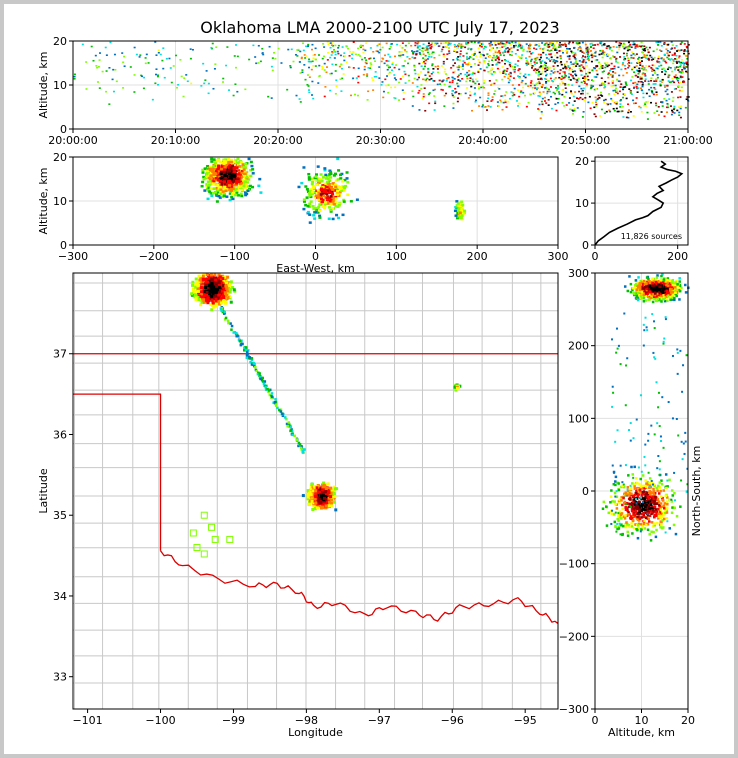  What do you see at coordinates (277, 140) in the screenshot?
I see `x-tick-label: 20:20:00` at bounding box center [277, 140].